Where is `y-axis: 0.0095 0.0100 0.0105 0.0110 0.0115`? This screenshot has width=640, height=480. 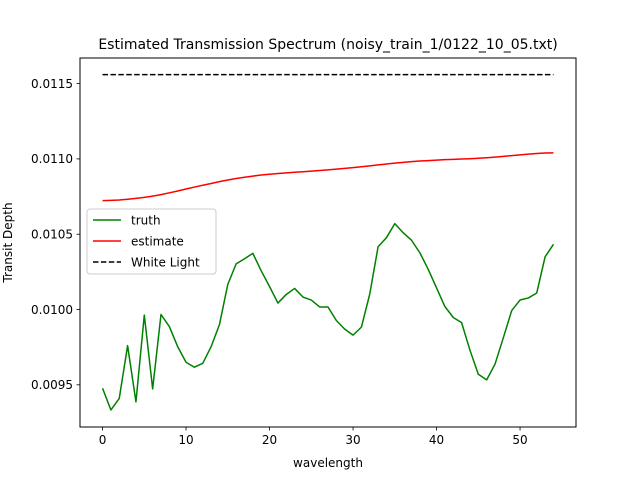 y-axis: 0.0095 0.0100 0.0105 0.0110 0.0115 is located at coordinates (55, 234).